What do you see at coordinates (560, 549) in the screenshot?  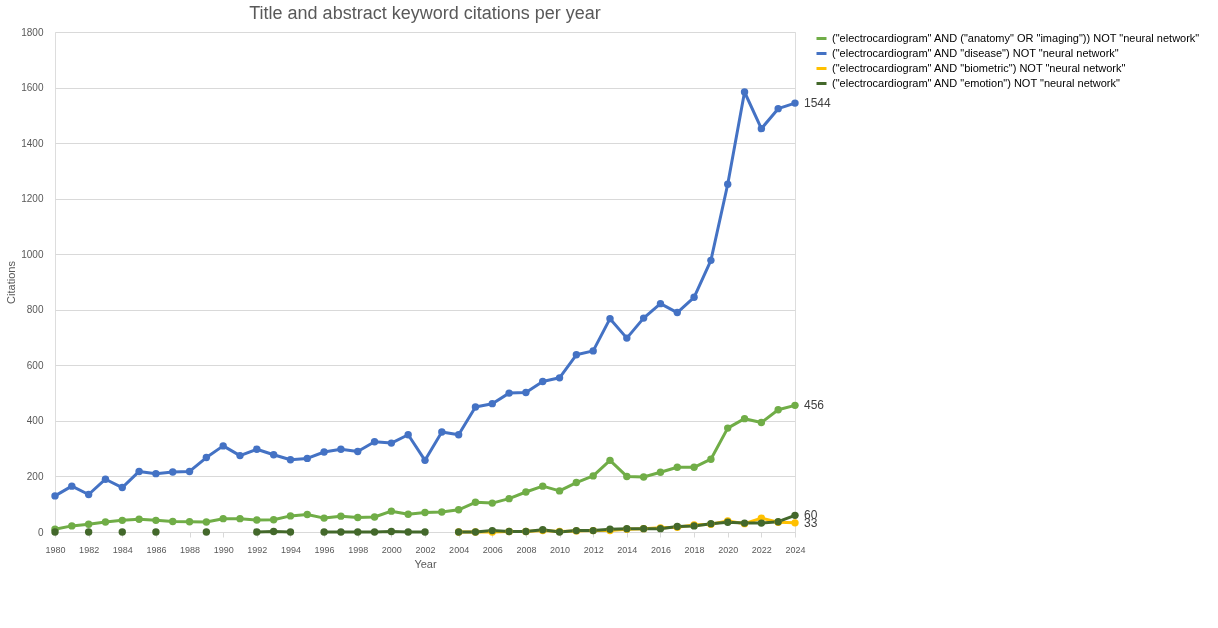 I see `x-tick-label: 2010` at bounding box center [560, 549].